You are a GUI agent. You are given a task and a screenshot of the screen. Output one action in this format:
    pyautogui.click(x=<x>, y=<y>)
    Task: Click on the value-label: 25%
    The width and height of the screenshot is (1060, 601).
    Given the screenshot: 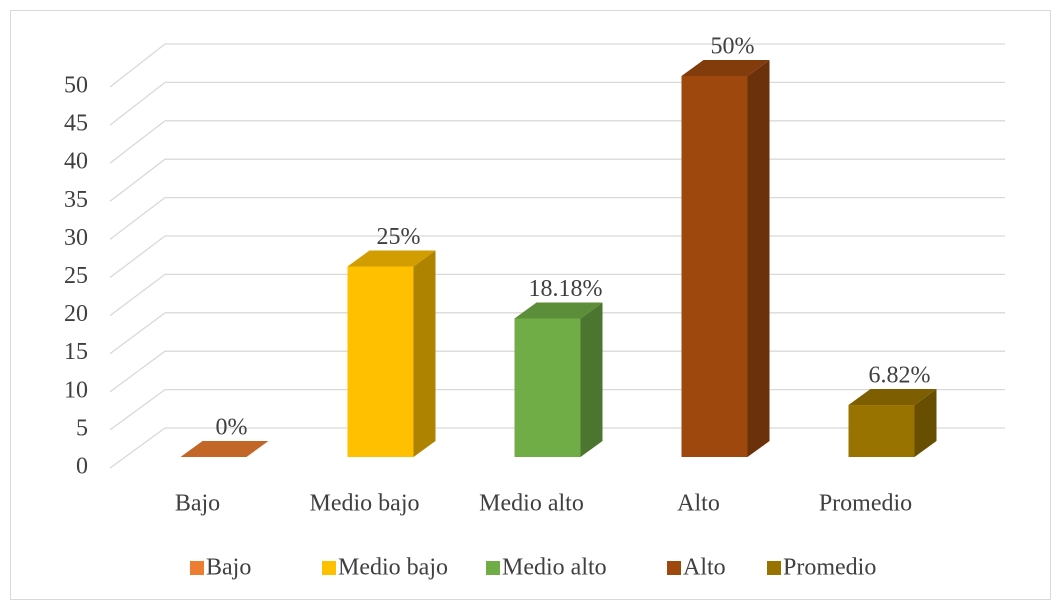 What is the action you would take?
    pyautogui.click(x=399, y=237)
    